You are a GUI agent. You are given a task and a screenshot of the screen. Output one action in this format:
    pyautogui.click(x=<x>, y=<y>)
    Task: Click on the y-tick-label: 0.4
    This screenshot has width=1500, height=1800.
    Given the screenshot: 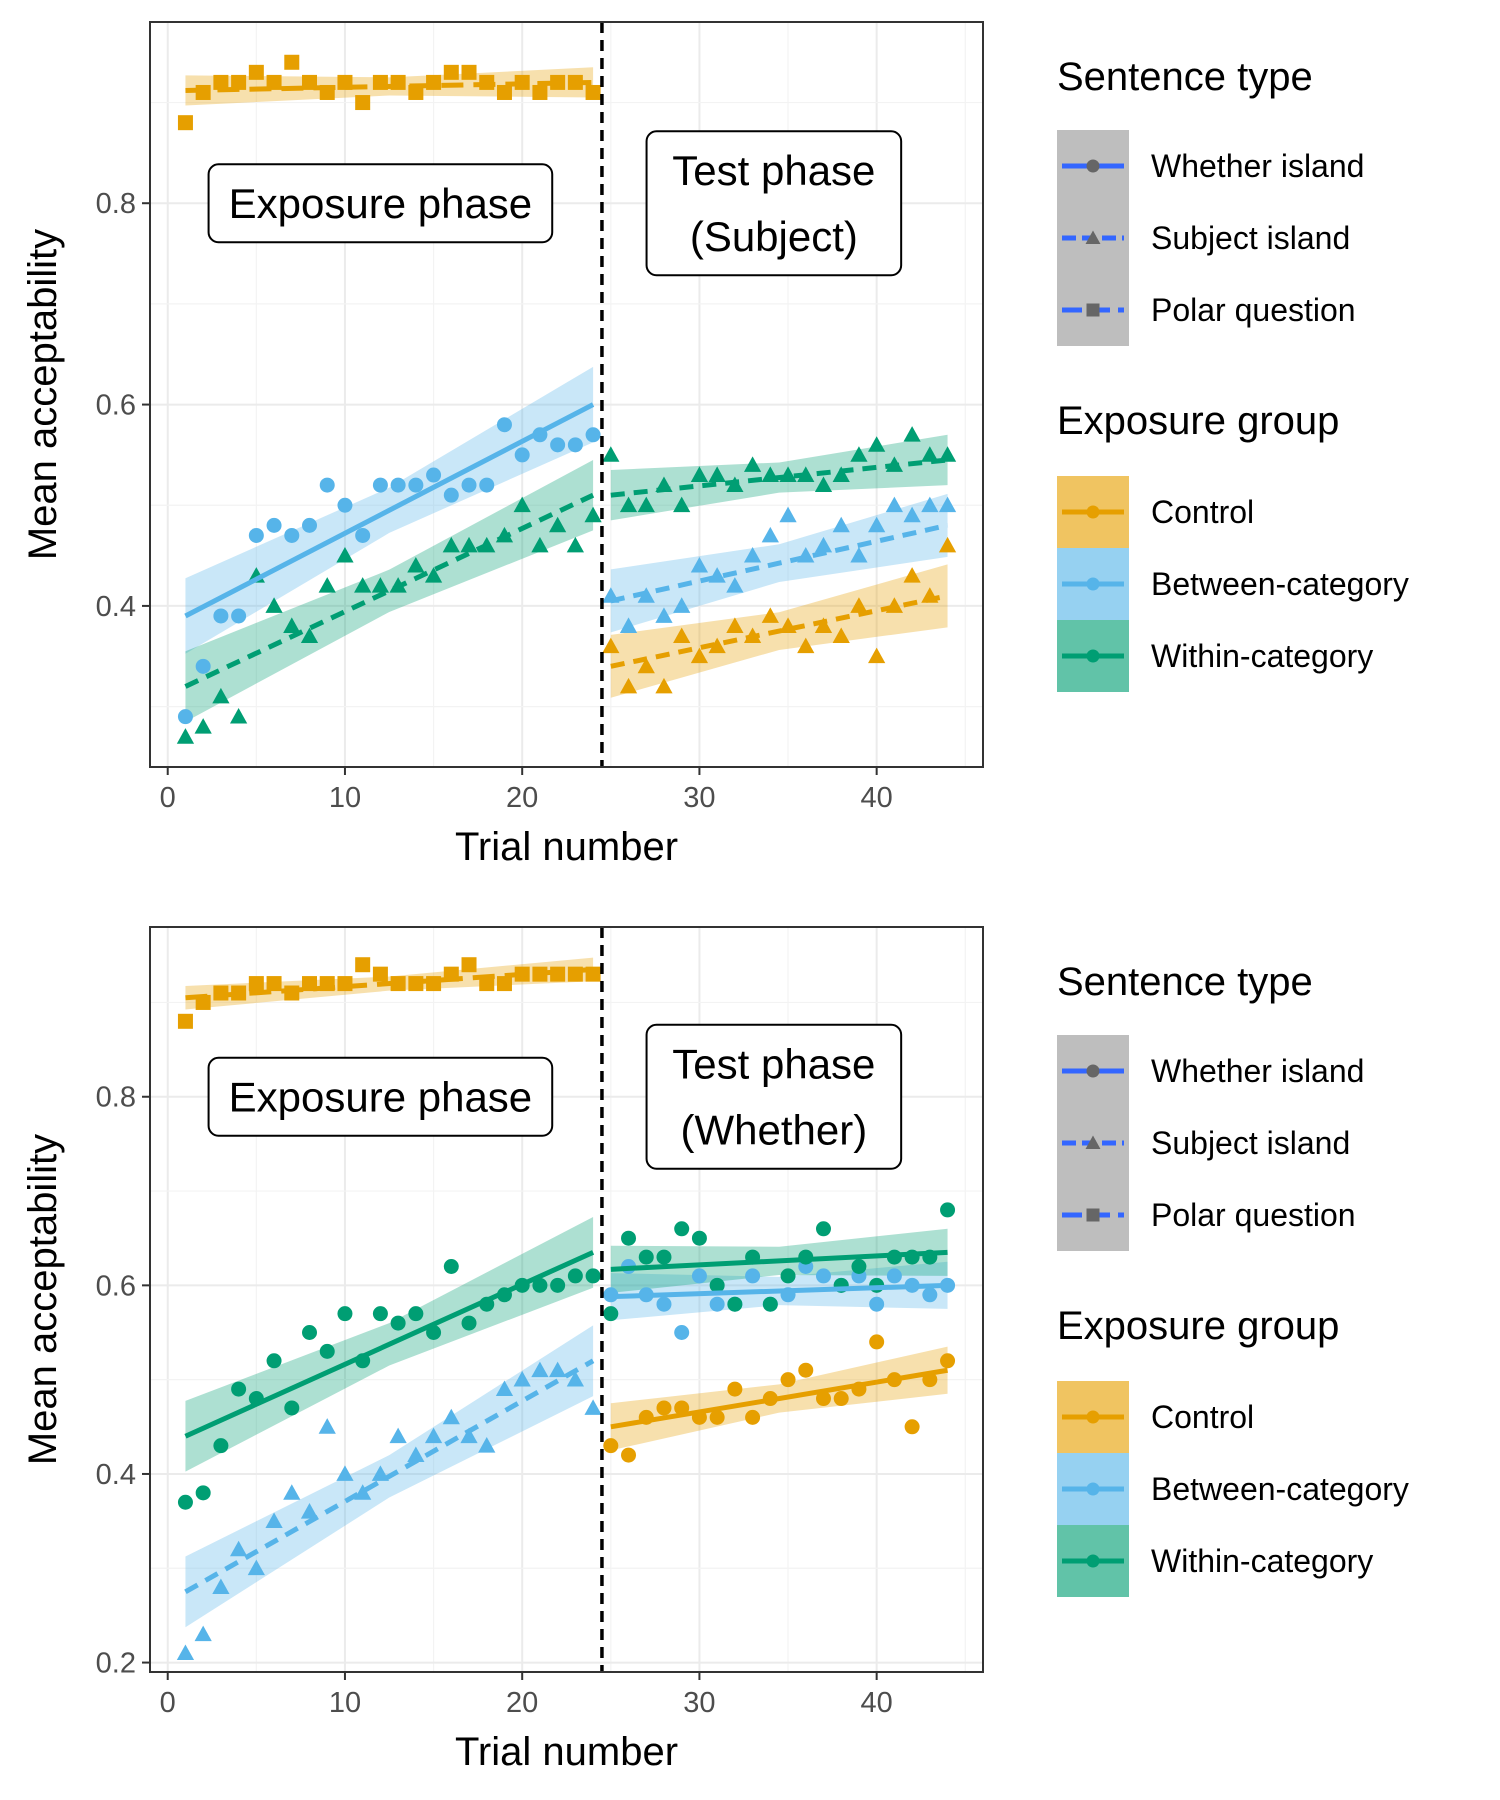 What is the action you would take?
    pyautogui.click(x=116, y=1475)
    